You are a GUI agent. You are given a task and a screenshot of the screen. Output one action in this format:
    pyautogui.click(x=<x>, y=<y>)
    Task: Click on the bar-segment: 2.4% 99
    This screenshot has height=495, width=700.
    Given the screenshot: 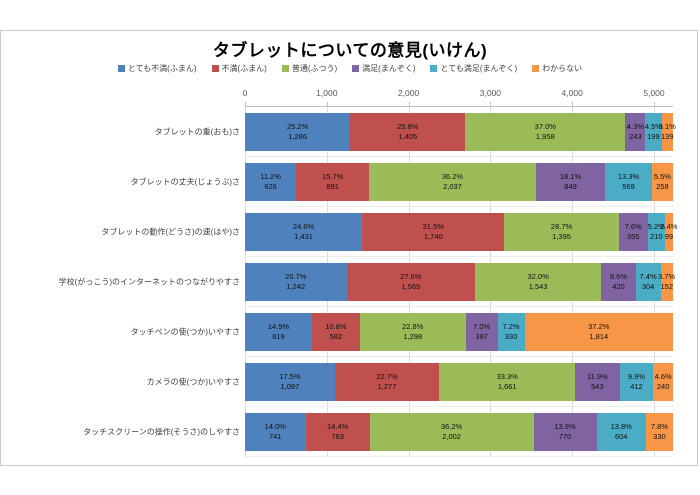 What is the action you would take?
    pyautogui.click(x=668, y=232)
    